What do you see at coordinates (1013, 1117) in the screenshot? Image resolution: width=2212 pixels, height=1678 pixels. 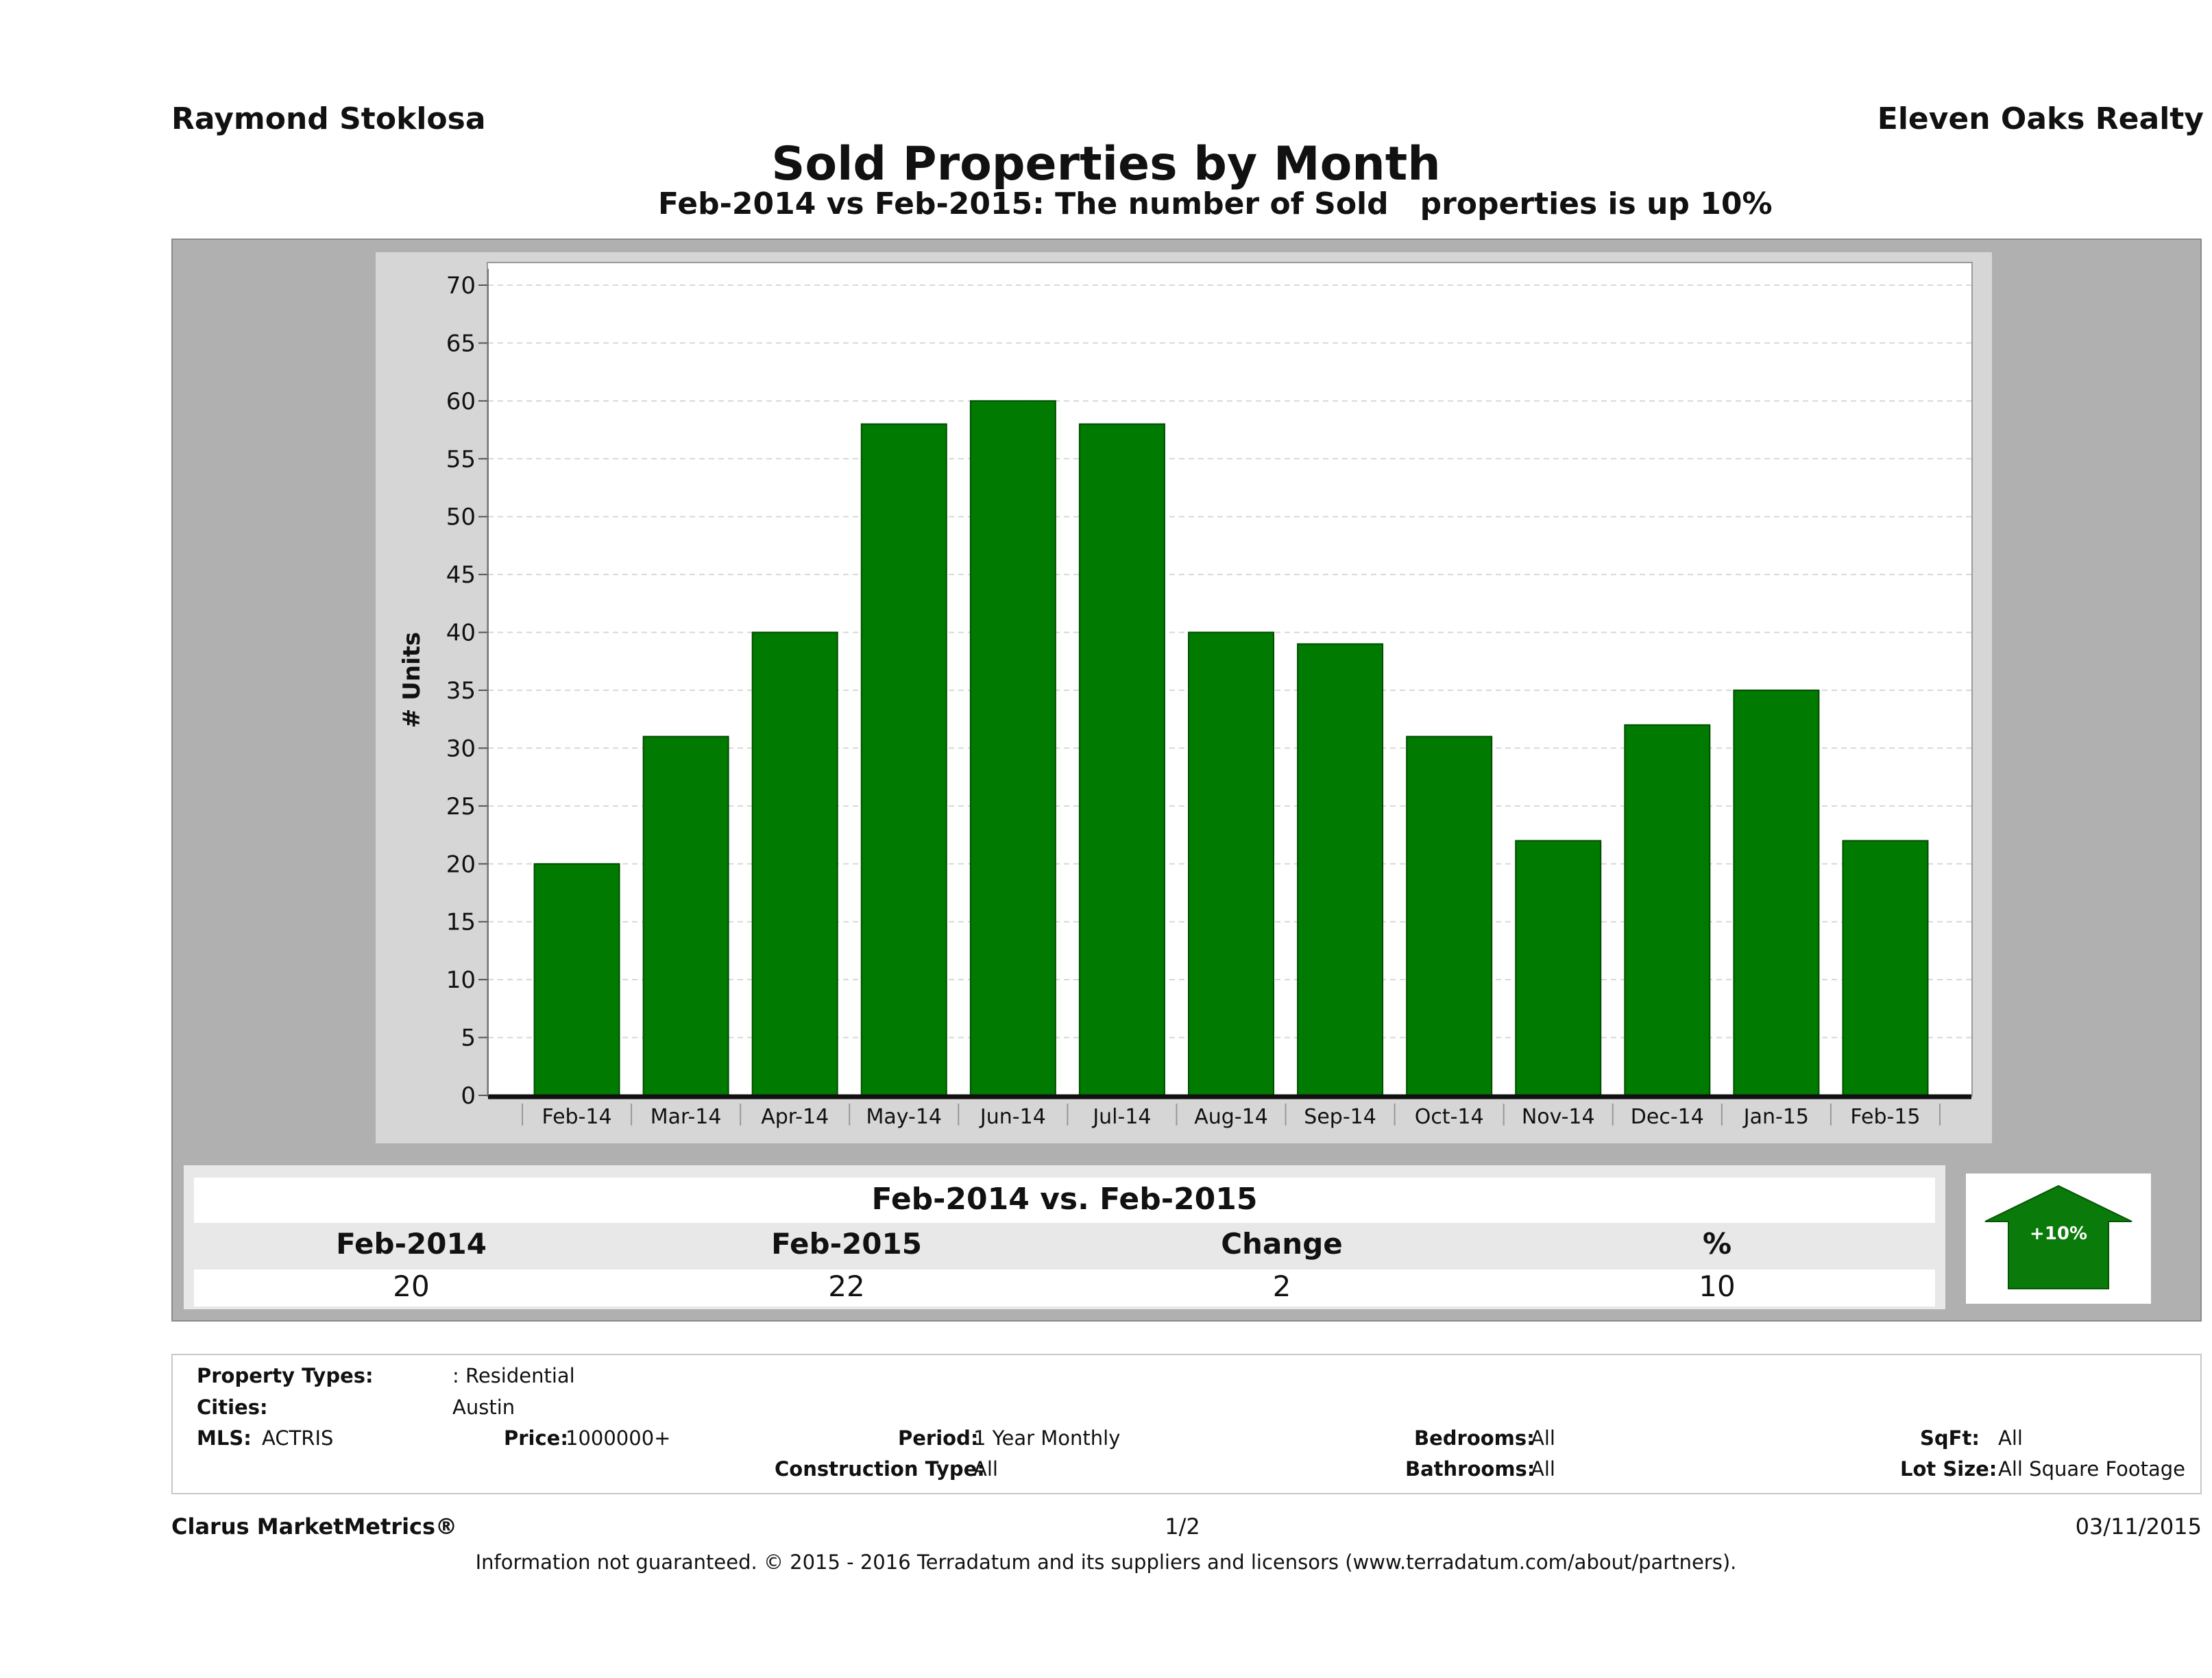 I see `x-tick-label: Jun-14` at bounding box center [1013, 1117].